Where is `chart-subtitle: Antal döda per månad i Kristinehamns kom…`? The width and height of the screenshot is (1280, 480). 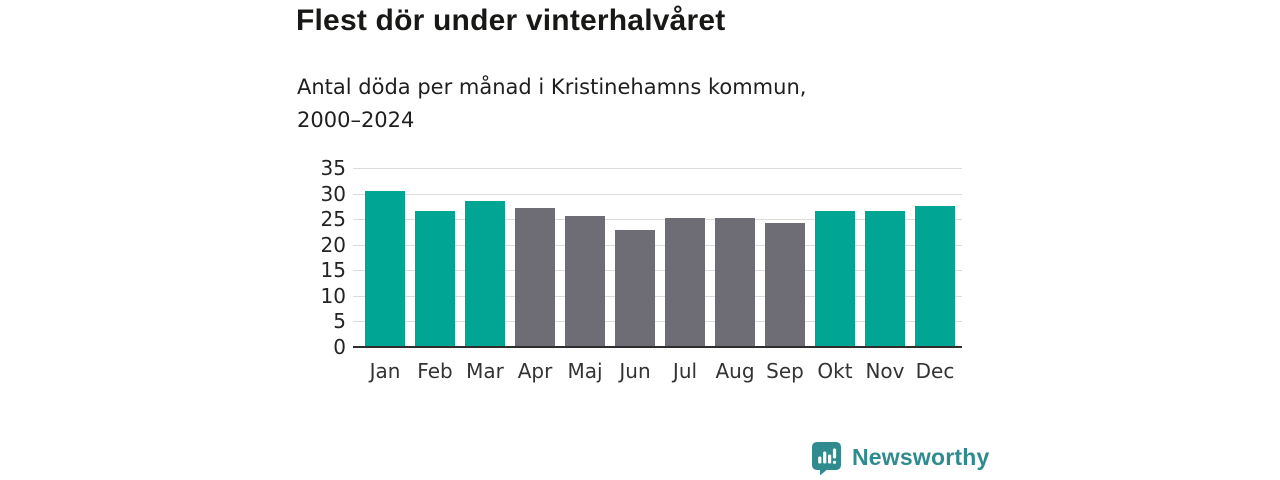 chart-subtitle: Antal döda per månad i Kristinehamns kom… is located at coordinates (551, 104).